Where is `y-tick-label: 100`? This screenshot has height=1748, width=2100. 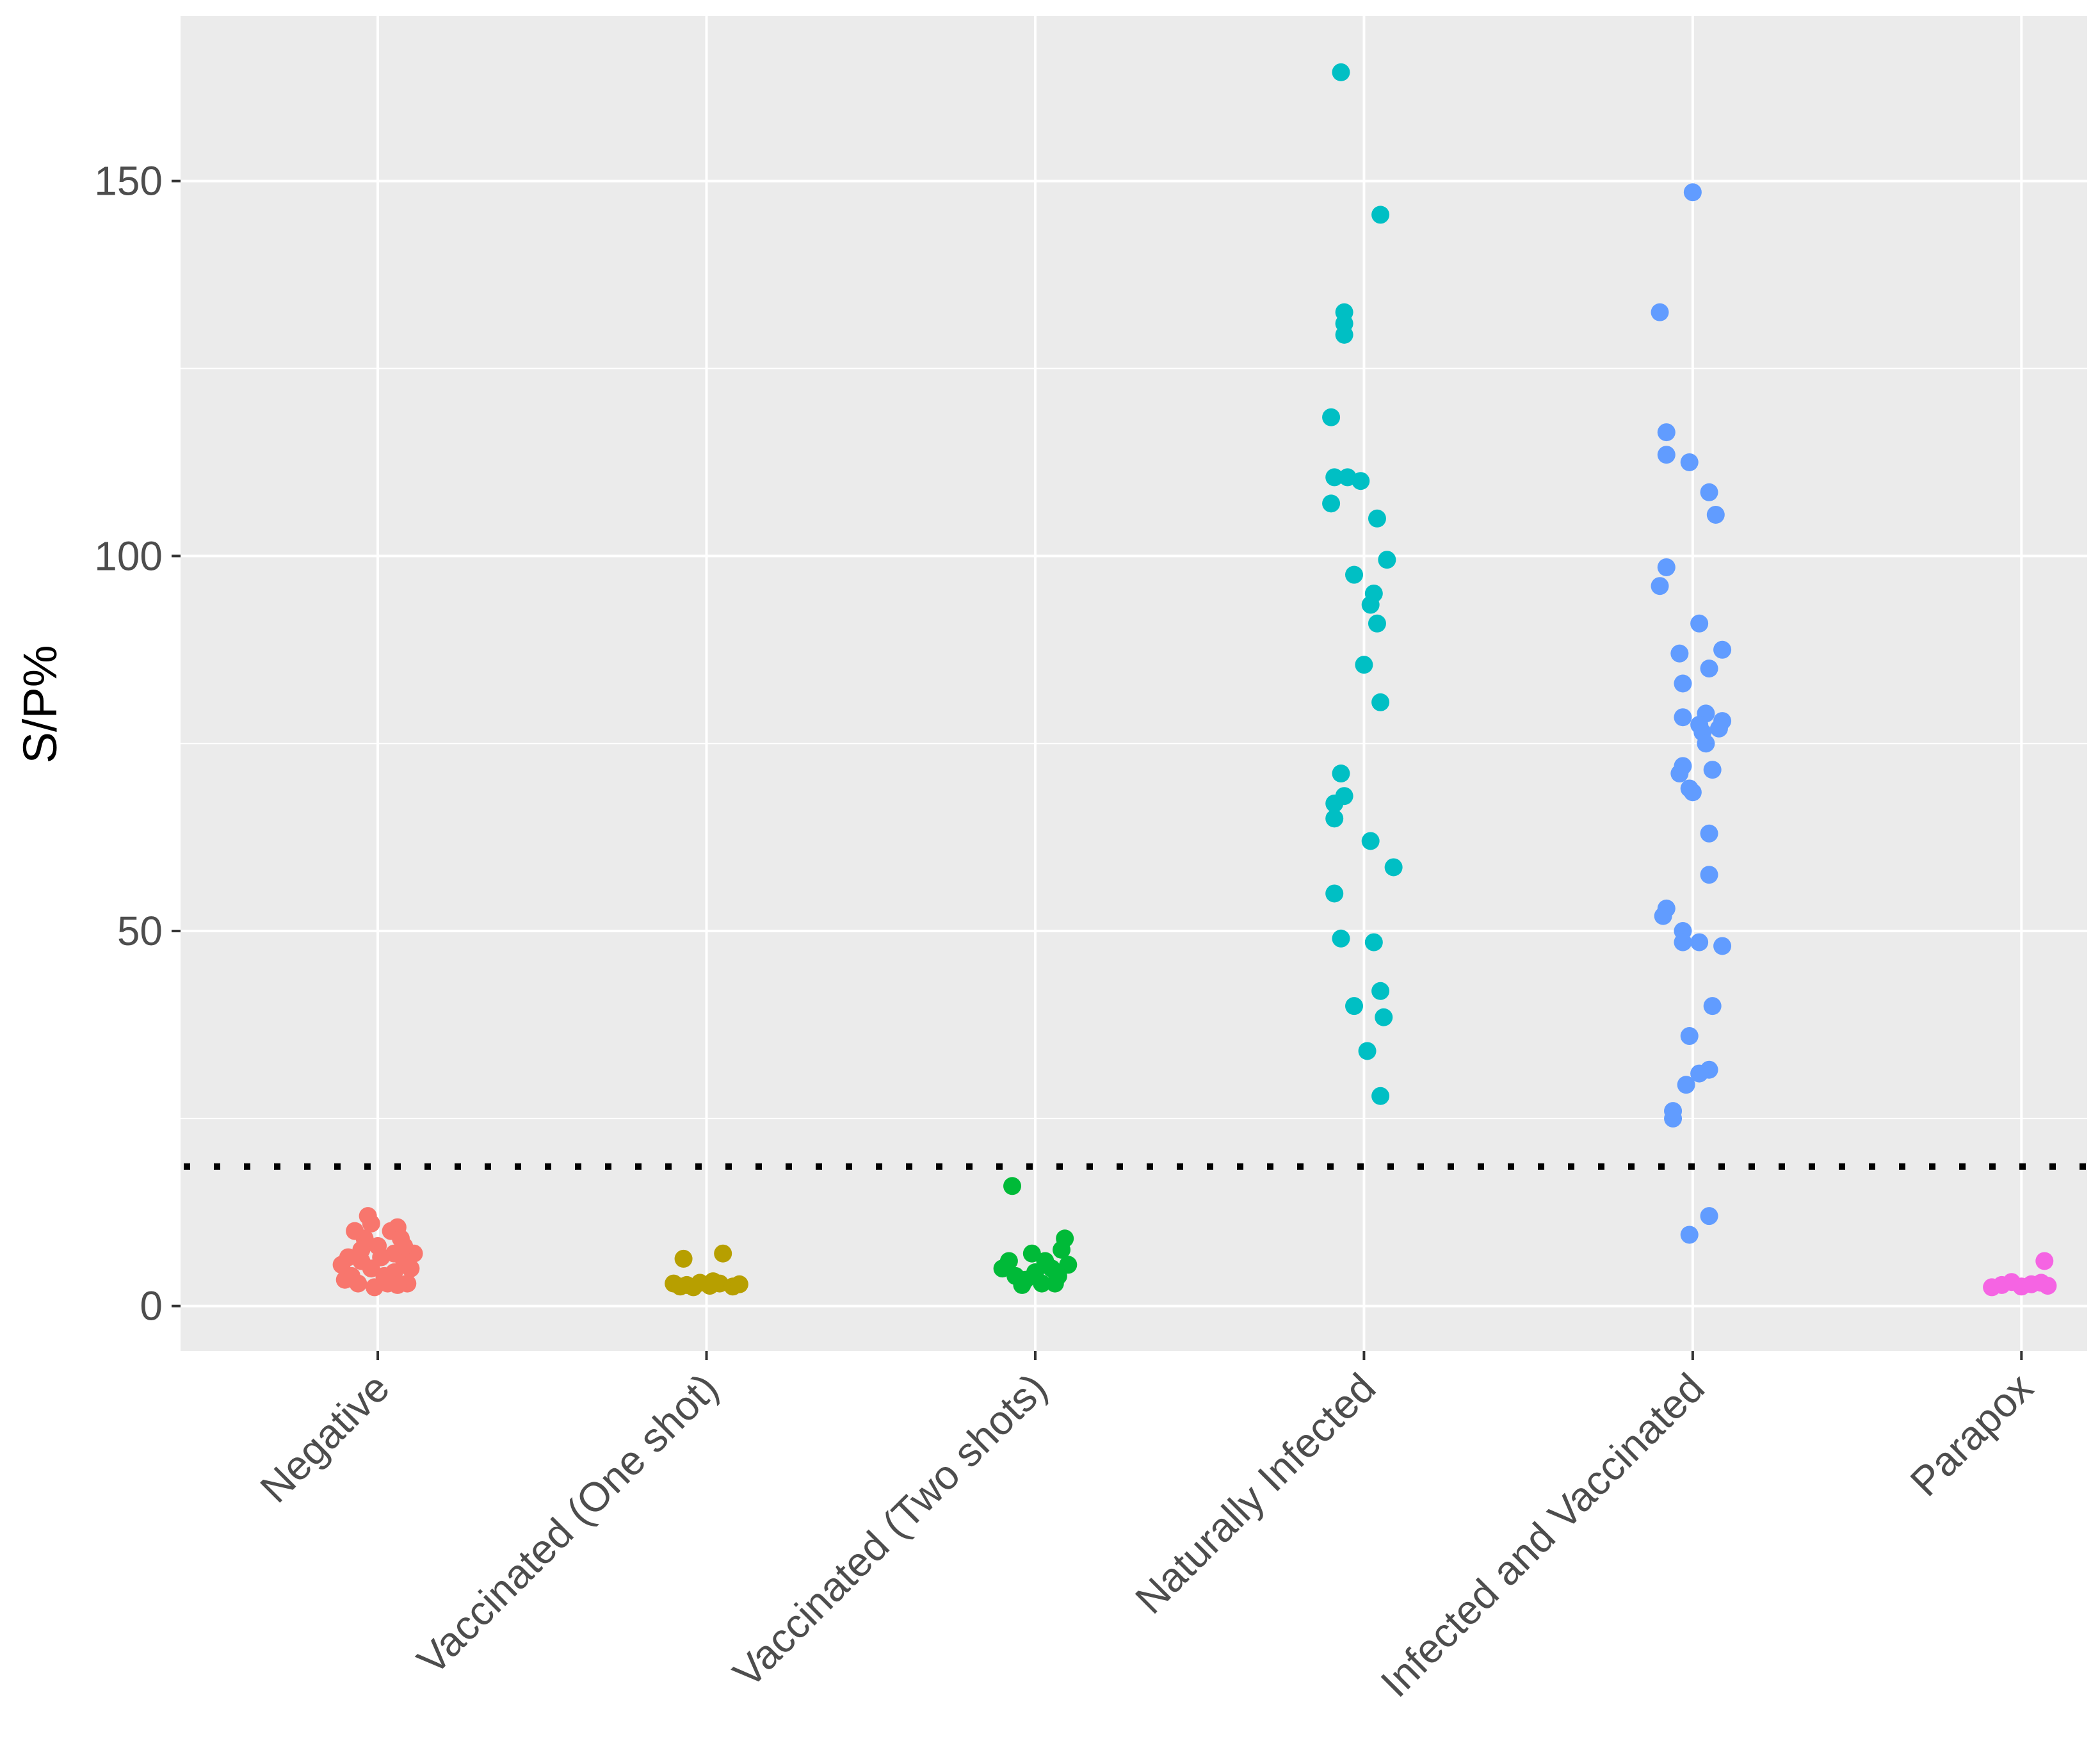
y-tick-label: 100 is located at coordinates (128, 556).